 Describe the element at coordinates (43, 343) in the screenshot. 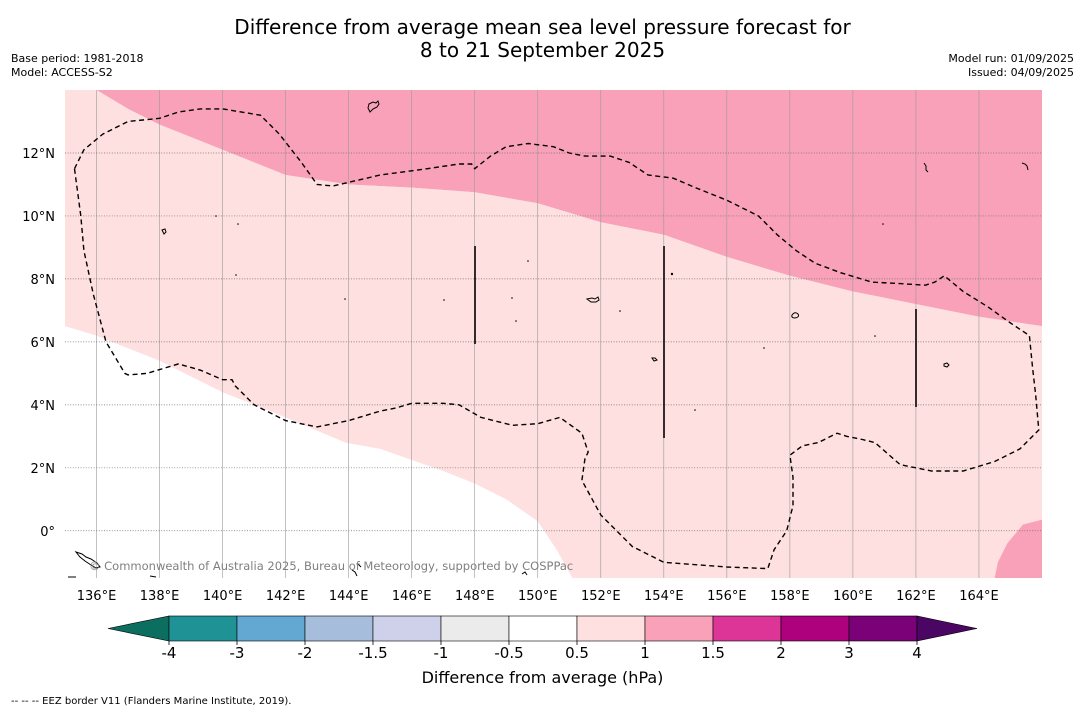

I see `lat-tick-label: 6°N` at that location.